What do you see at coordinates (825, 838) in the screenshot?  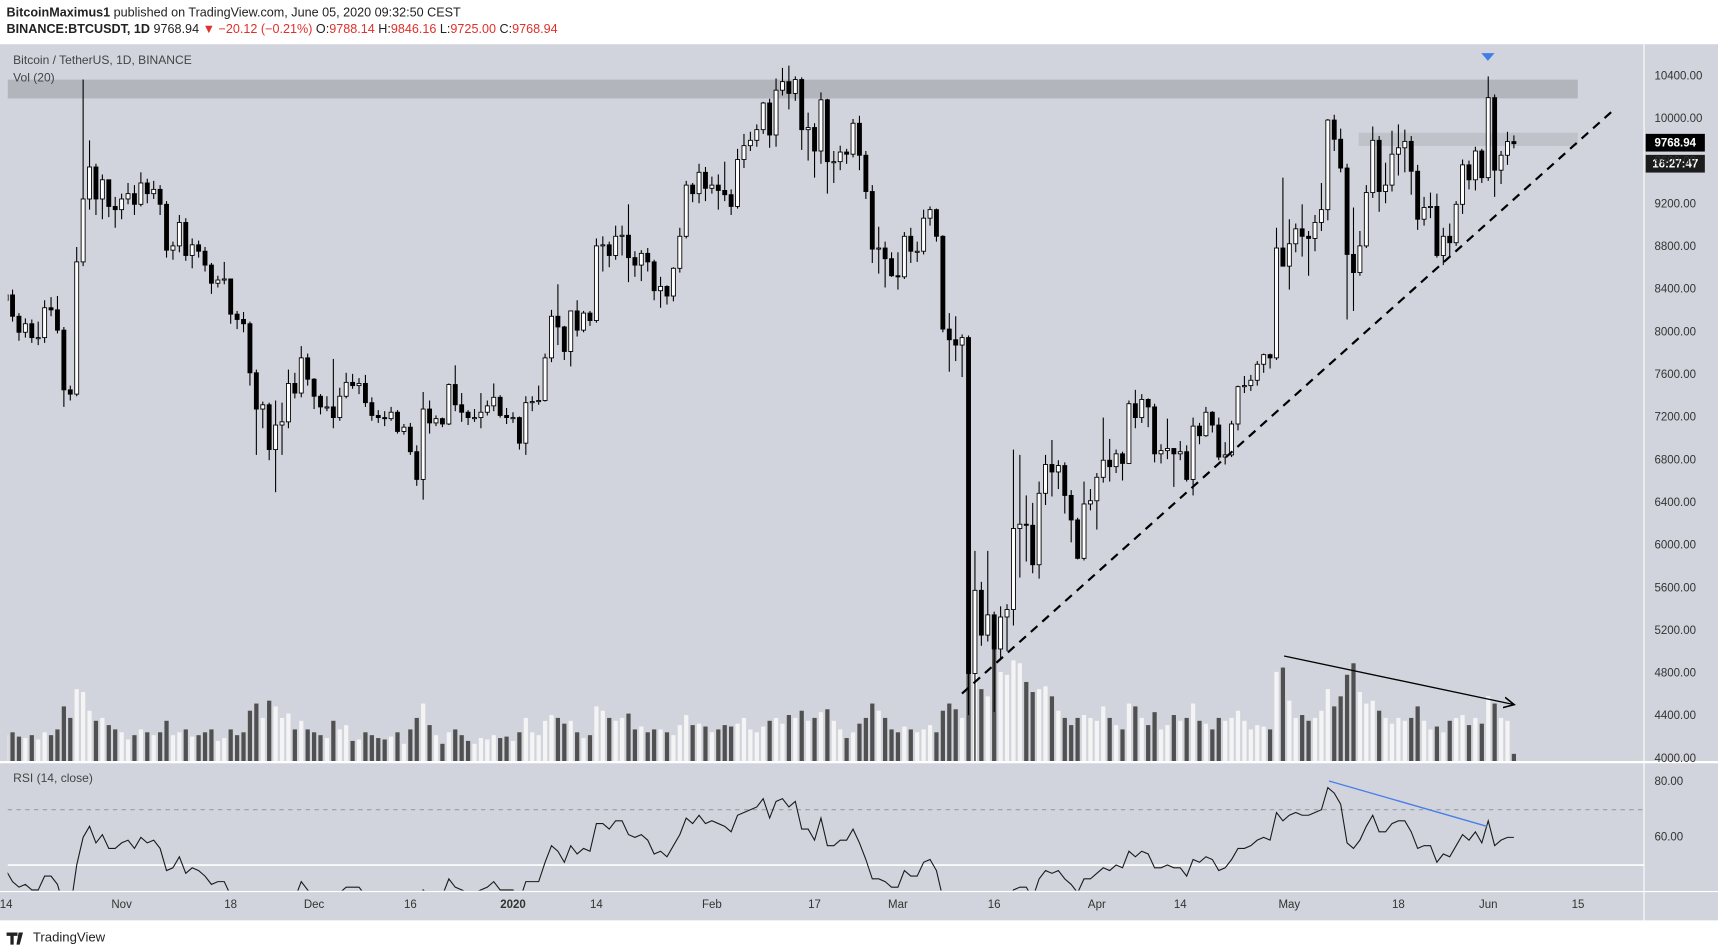 I see `rsi-pane` at bounding box center [825, 838].